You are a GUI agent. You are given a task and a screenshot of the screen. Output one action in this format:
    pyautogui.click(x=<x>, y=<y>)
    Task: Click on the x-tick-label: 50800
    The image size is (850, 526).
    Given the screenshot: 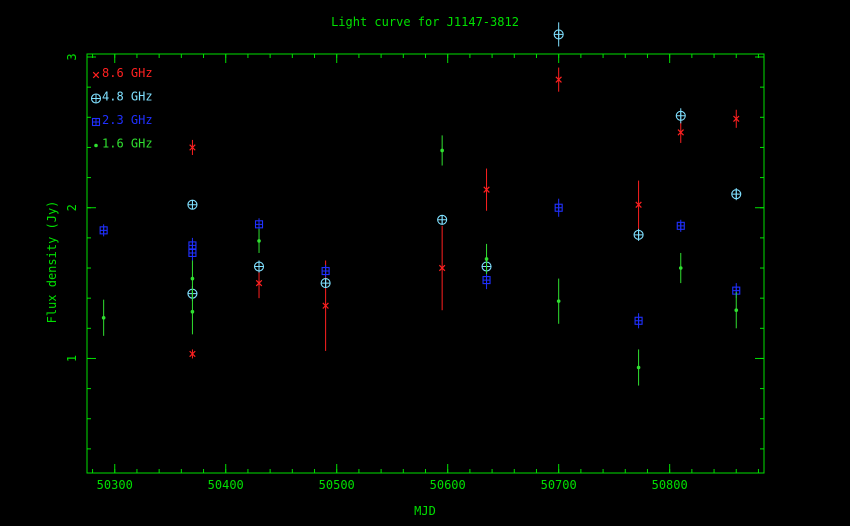 What is the action you would take?
    pyautogui.click(x=670, y=485)
    